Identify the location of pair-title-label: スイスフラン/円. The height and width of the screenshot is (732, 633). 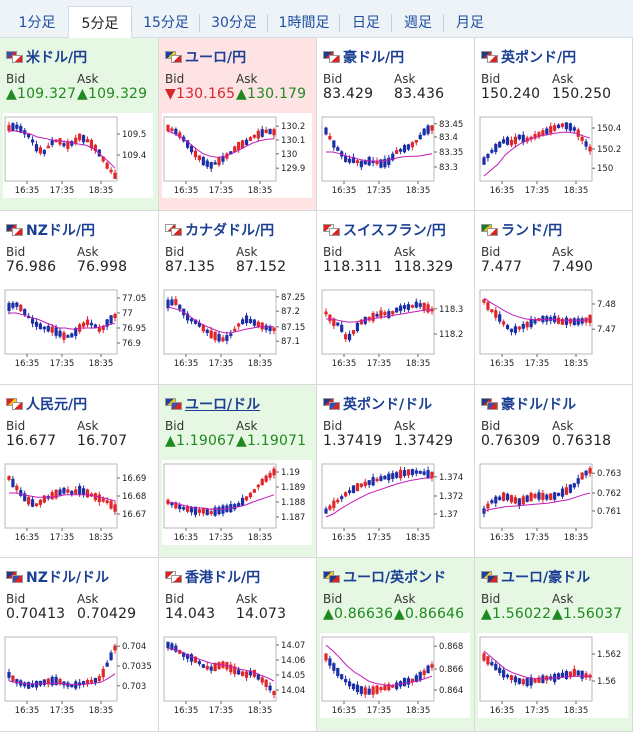
(394, 231).